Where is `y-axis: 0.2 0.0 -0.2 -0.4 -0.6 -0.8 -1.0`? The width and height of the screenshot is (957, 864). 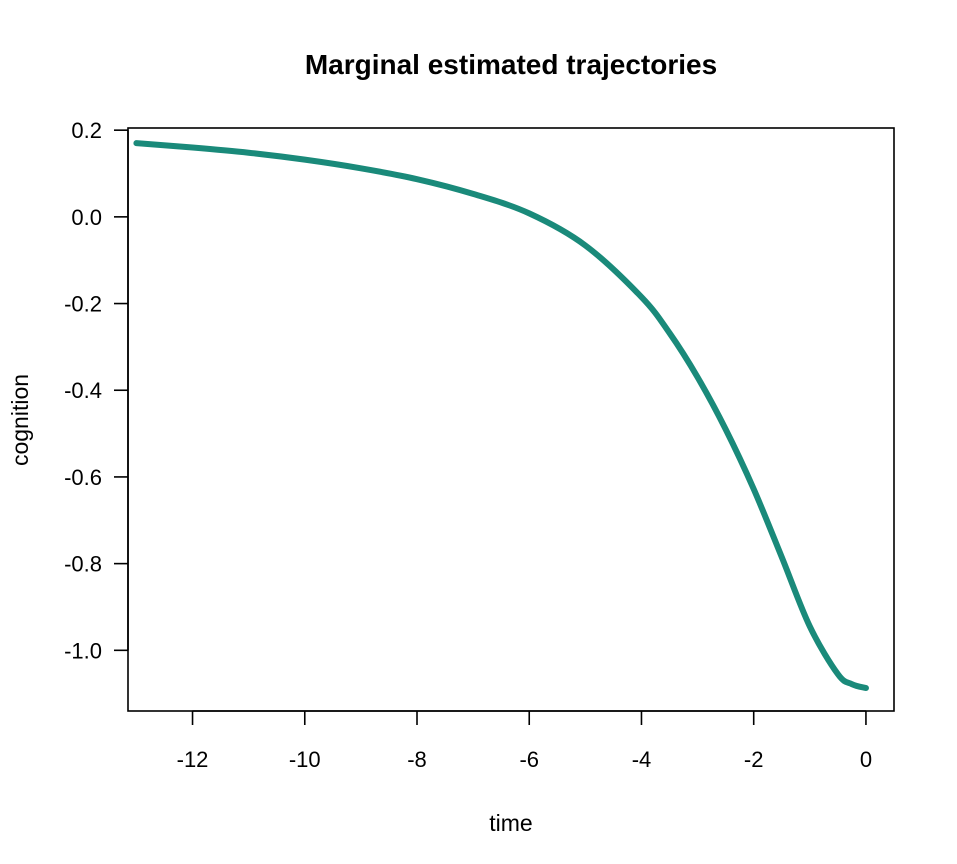
y-axis: 0.2 0.0 -0.2 -0.4 -0.6 -0.8 -1.0 is located at coordinates (96, 390).